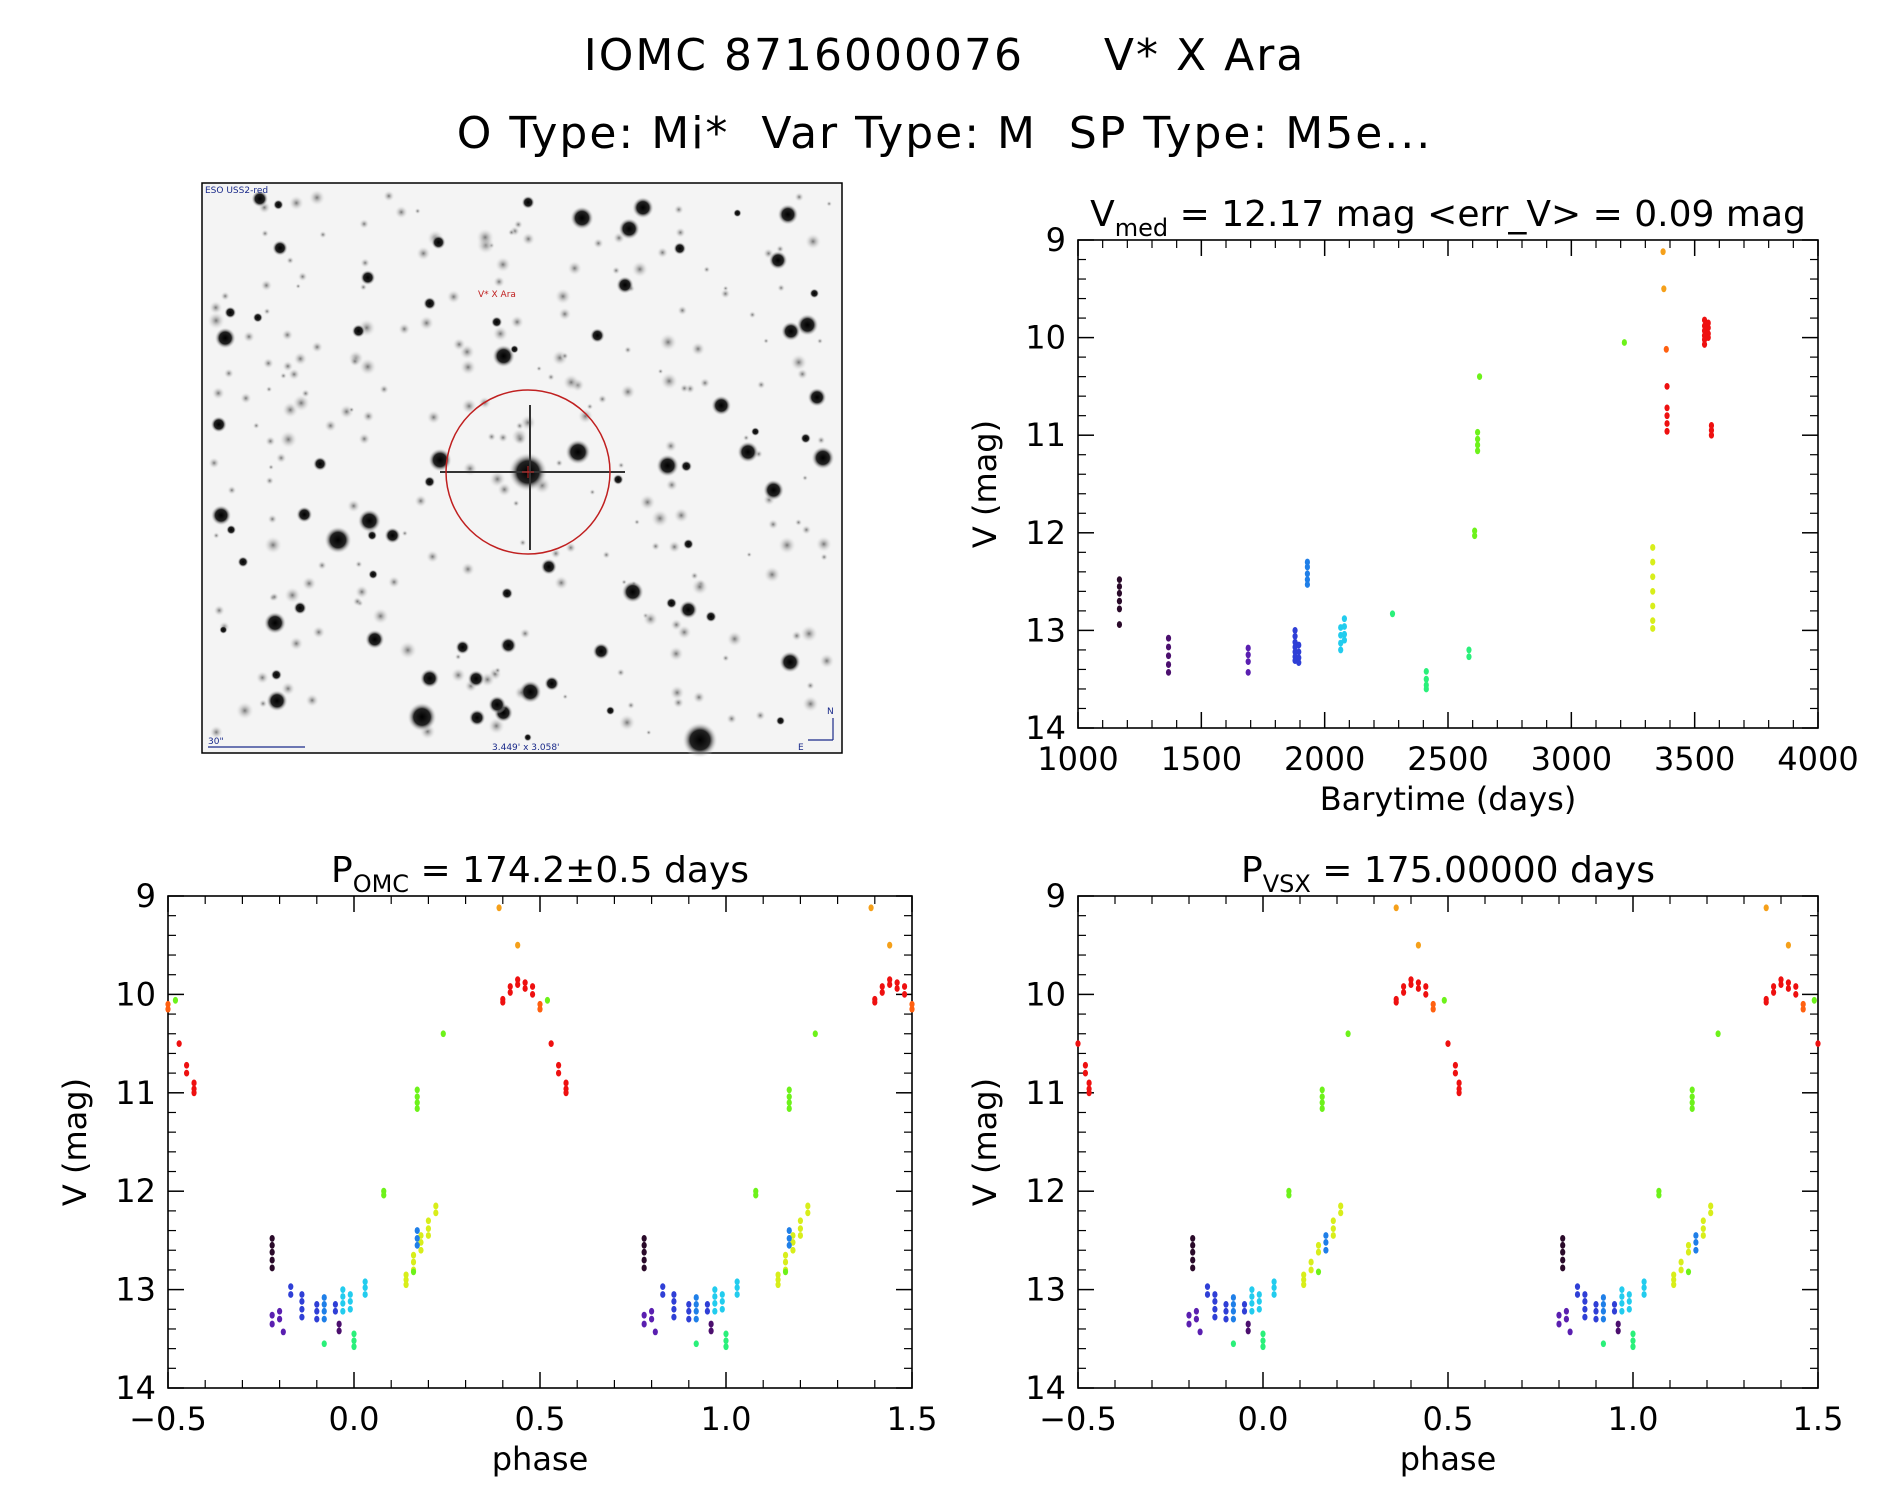 This screenshot has width=1889, height=1494. What do you see at coordinates (1447, 759) in the screenshot?
I see `x-tick-label: 2500` at bounding box center [1447, 759].